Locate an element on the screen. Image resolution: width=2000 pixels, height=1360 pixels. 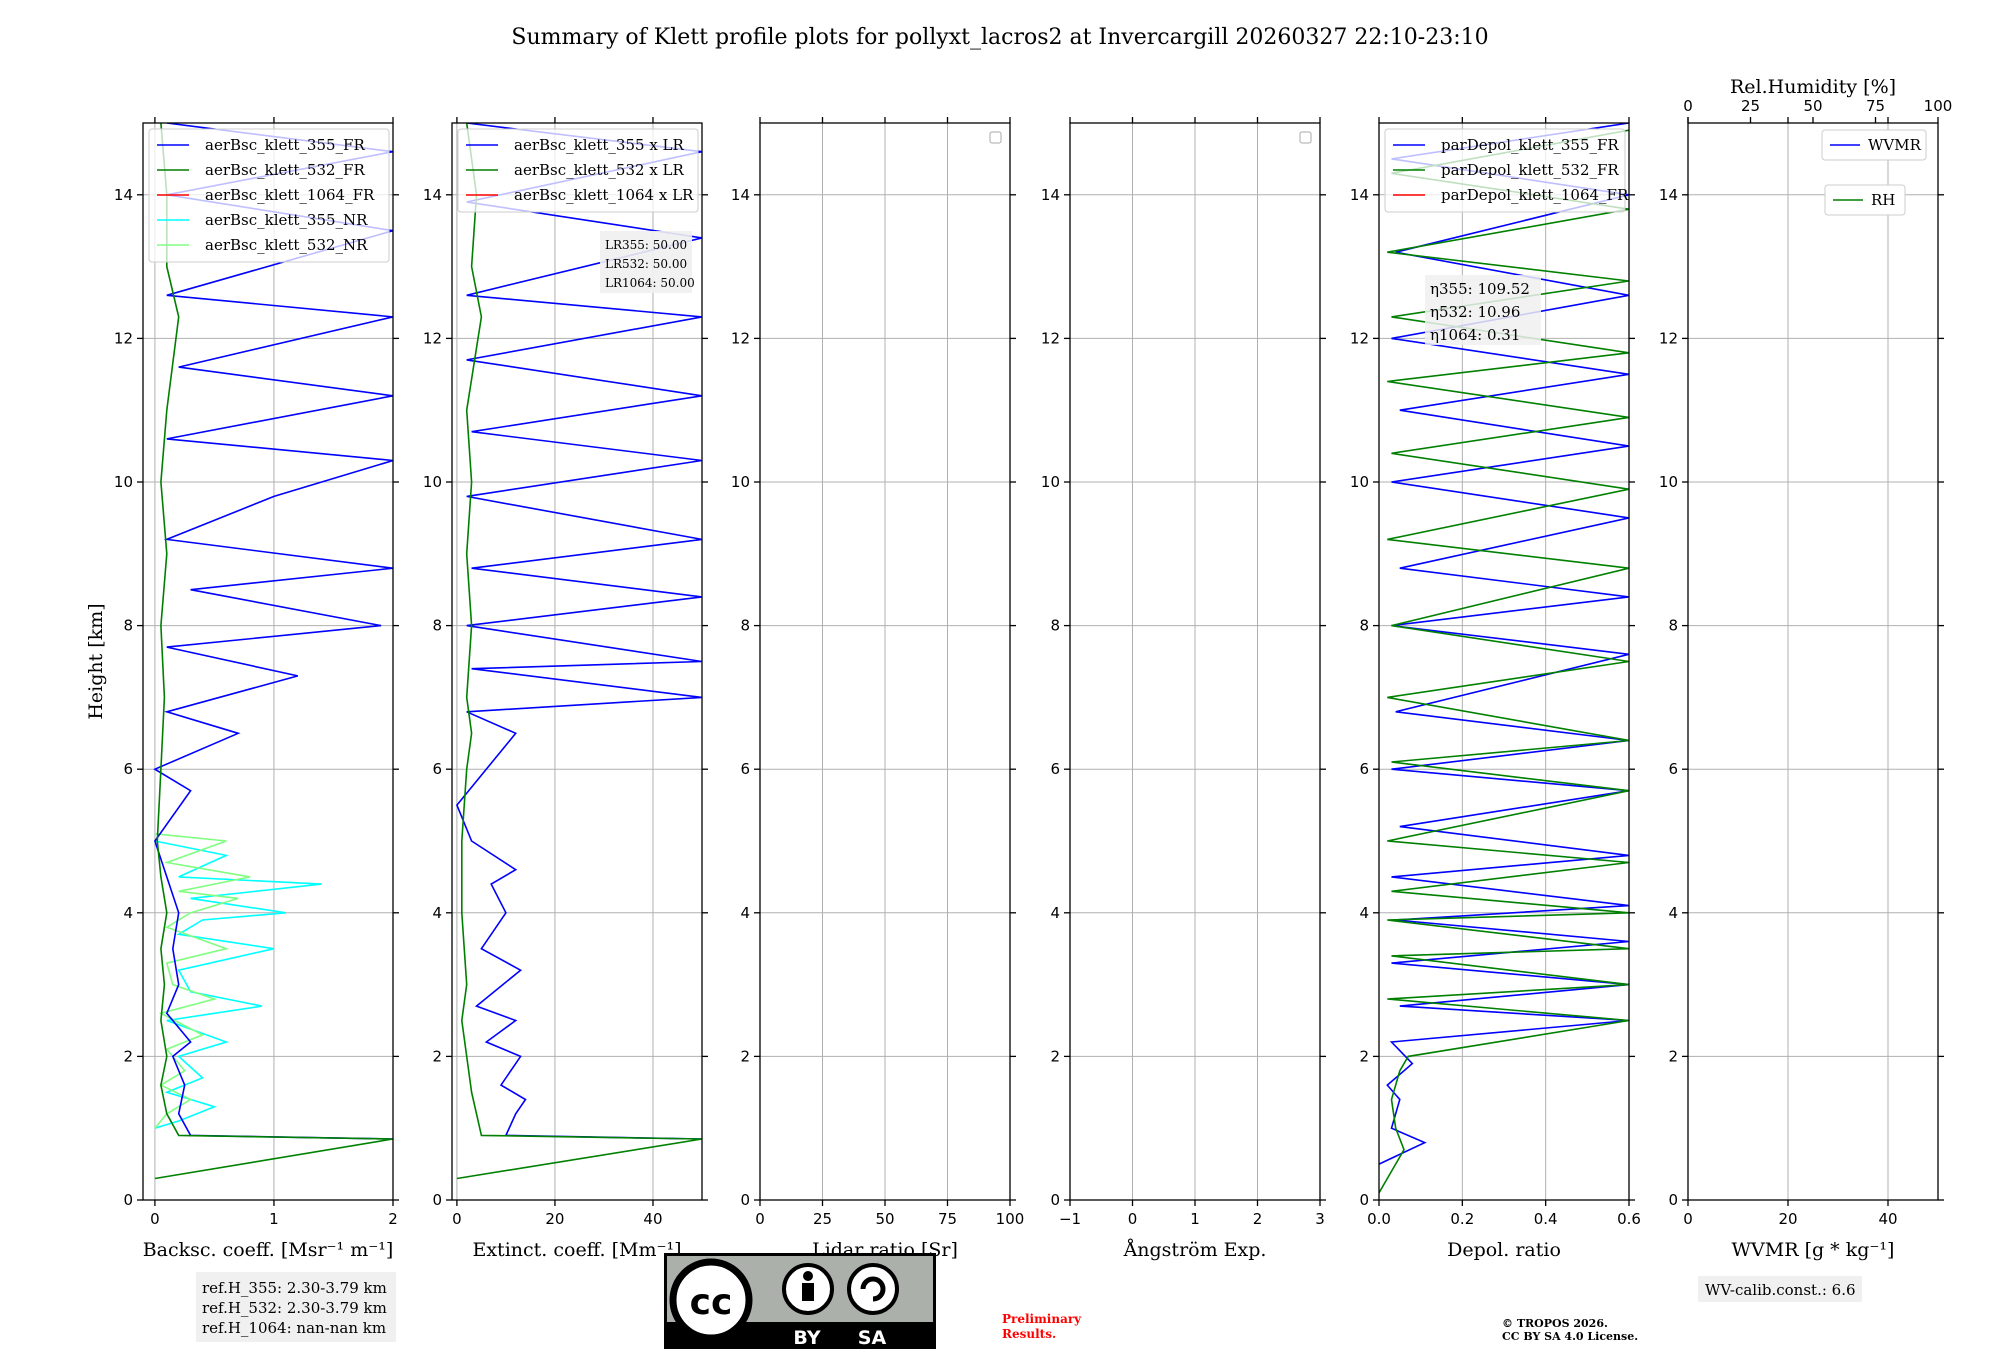
top-x-tick-label: 100 is located at coordinates (1938, 106).